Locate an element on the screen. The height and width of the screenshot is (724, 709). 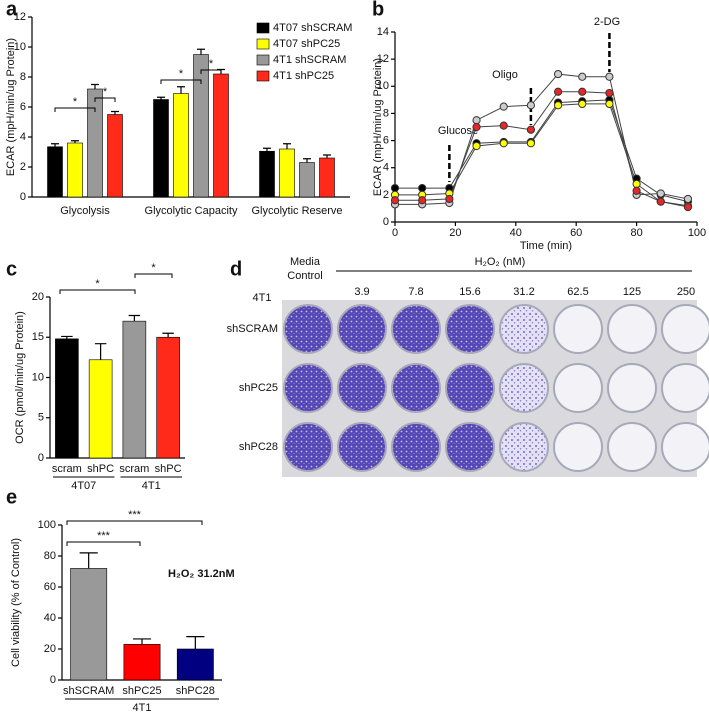
x-tick-label: Glycolysis is located at coordinates (85, 211).